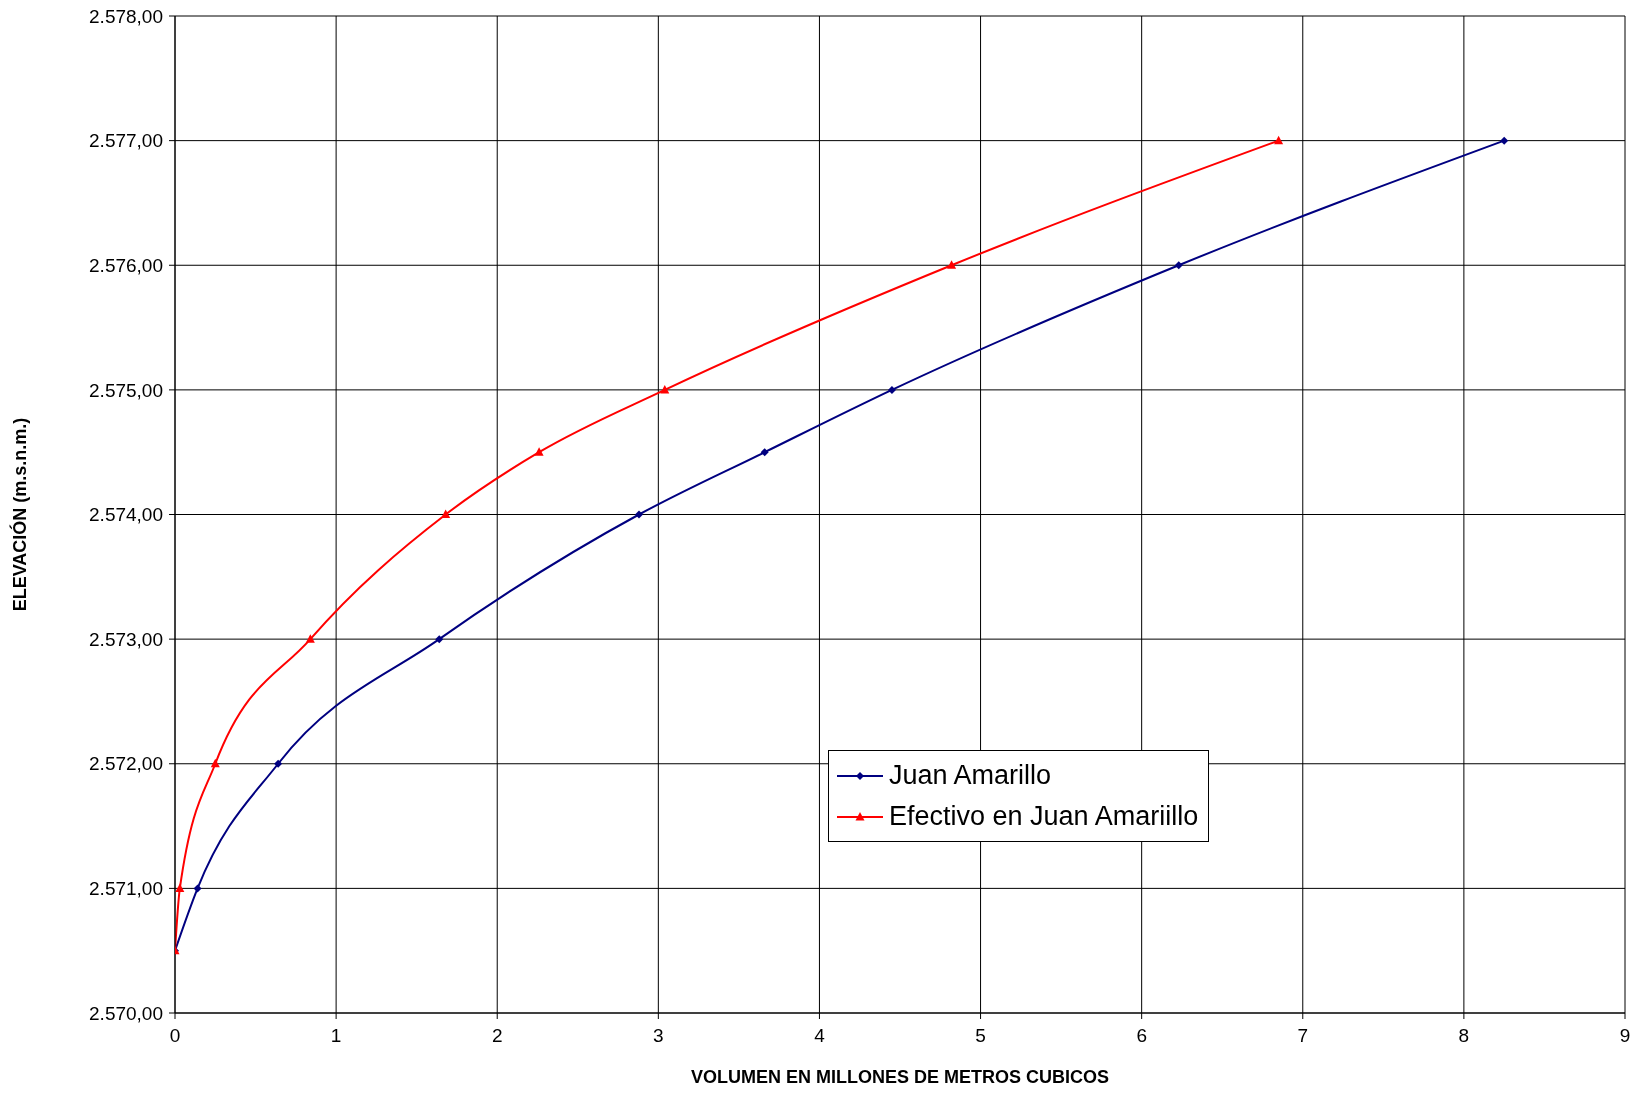 Image resolution: width=1651 pixels, height=1101 pixels. What do you see at coordinates (1141, 1036) in the screenshot?
I see `x-tick-label: 6` at bounding box center [1141, 1036].